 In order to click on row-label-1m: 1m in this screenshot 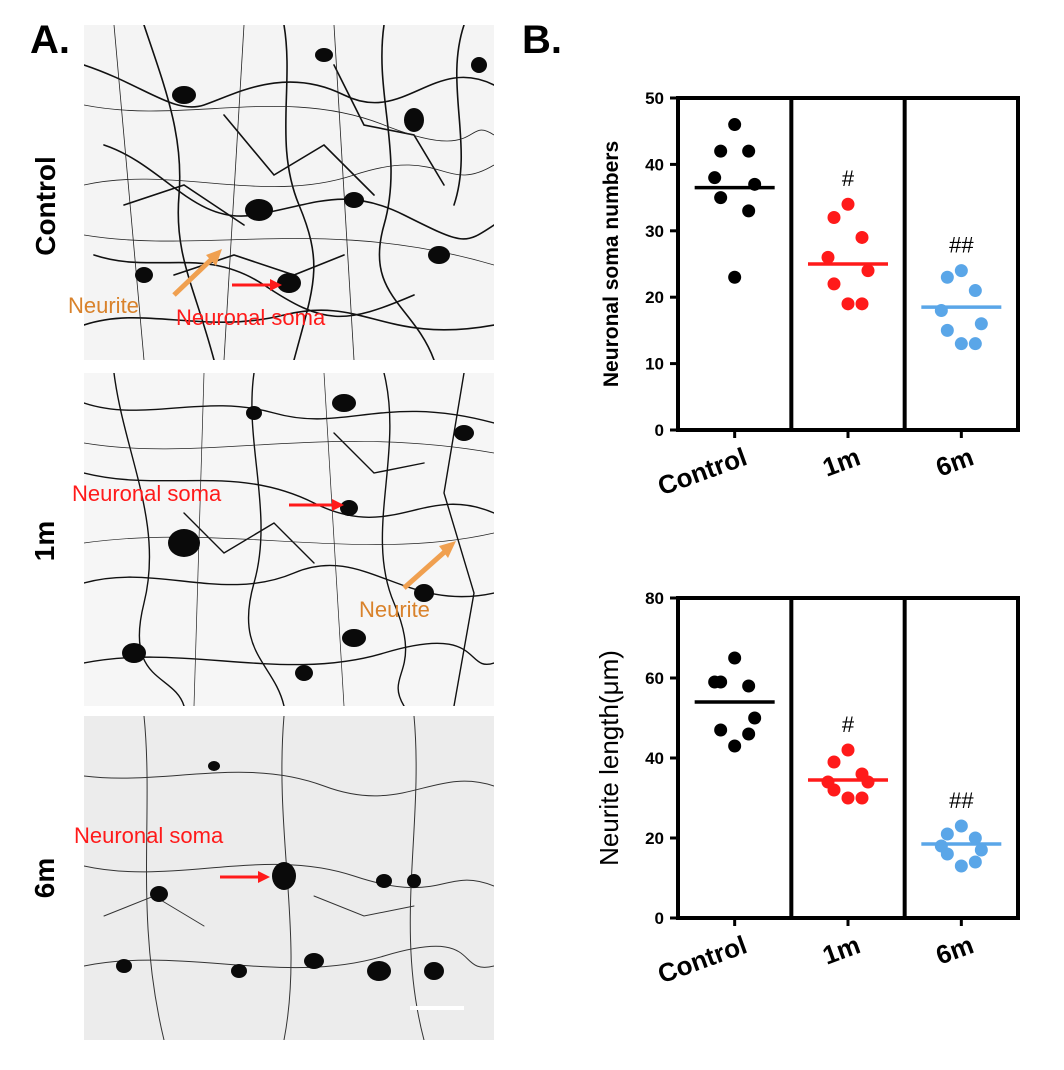, I will do `click(44, 541)`.